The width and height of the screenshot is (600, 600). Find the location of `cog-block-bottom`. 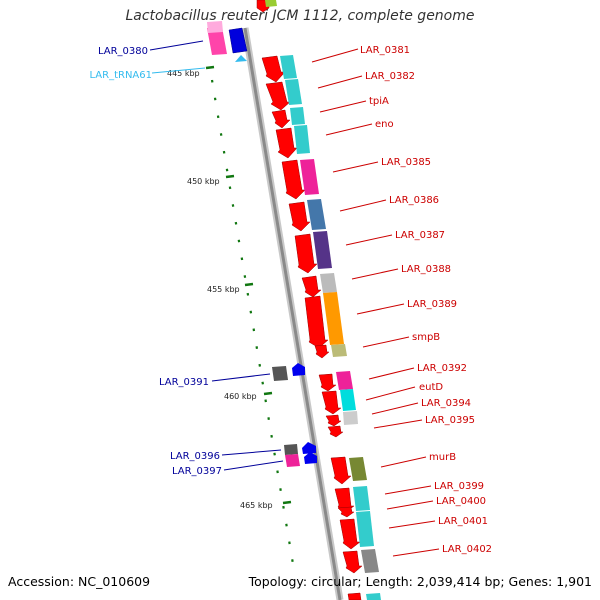

cog-block-bottom is located at coordinates (373, 596).